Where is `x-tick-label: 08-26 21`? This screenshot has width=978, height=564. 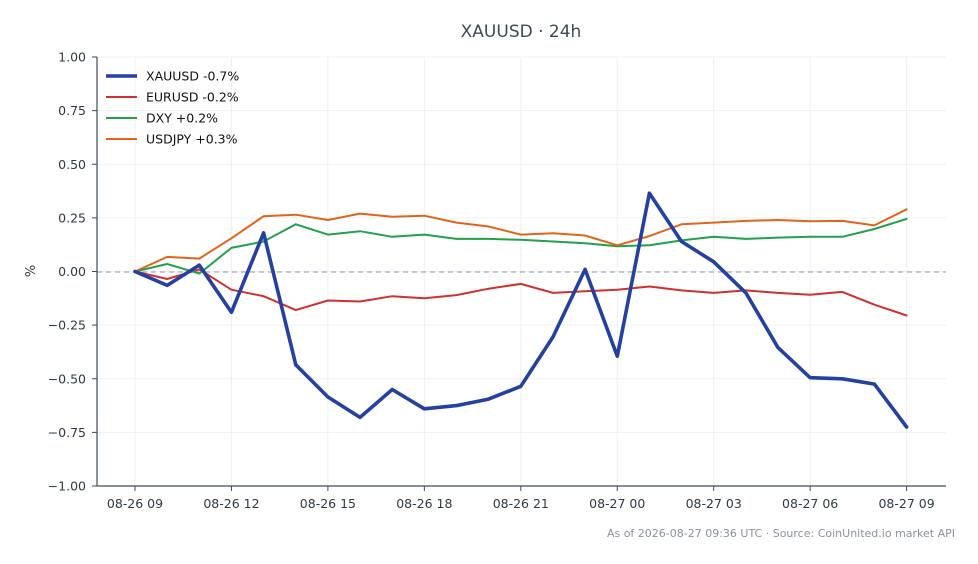 x-tick-label: 08-26 21 is located at coordinates (521, 503).